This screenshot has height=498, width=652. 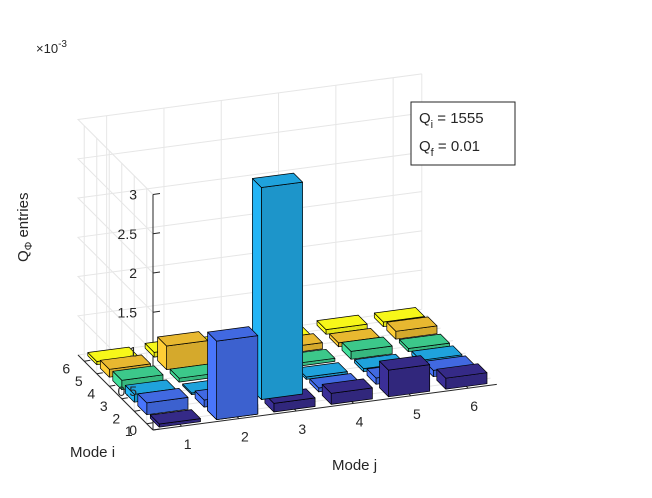 What do you see at coordinates (128, 312) in the screenshot?
I see `z-tick-label: 1.5` at bounding box center [128, 312].